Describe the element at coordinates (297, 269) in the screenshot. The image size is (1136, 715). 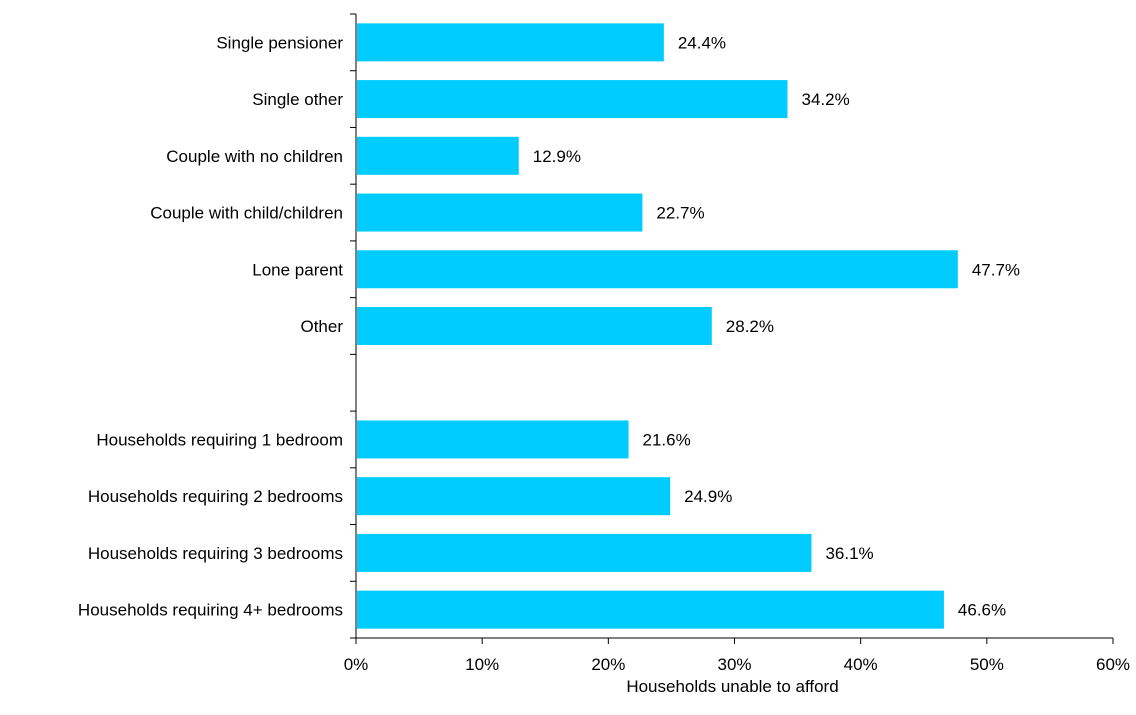
I see `category-label: Lone parent` at that location.